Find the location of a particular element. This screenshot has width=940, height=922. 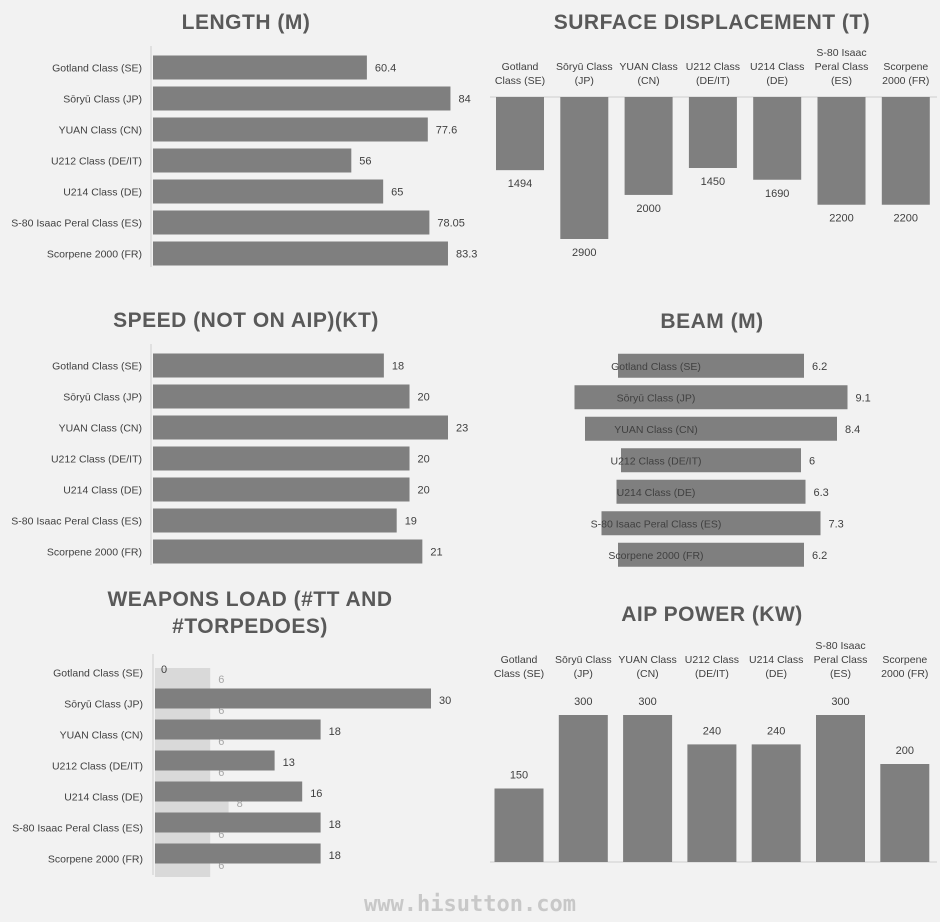

aip-category-label: Sōryū Class (JP) is located at coordinates (583, 667).